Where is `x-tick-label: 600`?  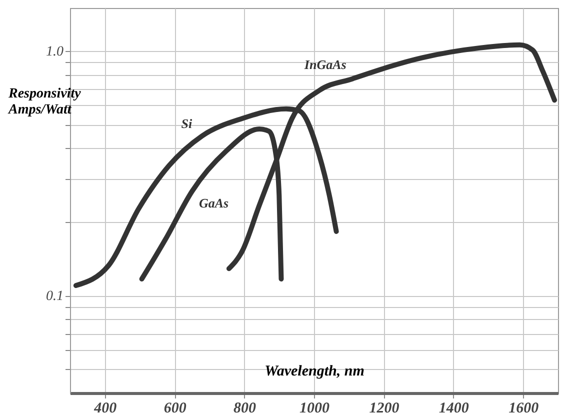 x-tick-label: 600 is located at coordinates (175, 408).